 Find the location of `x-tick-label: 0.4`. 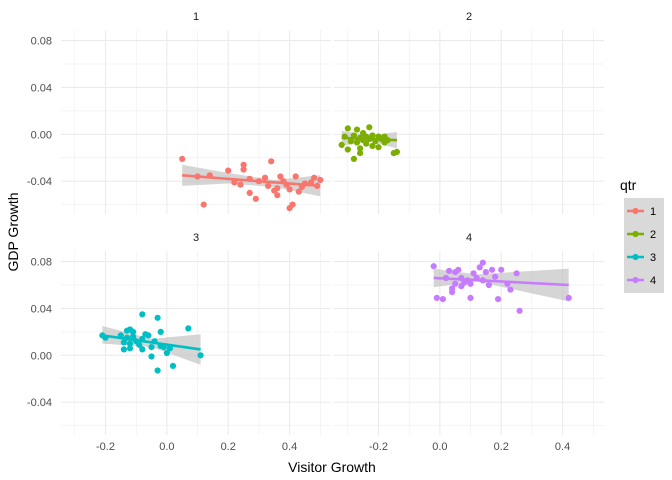

x-tick-label: 0.4 is located at coordinates (562, 447).